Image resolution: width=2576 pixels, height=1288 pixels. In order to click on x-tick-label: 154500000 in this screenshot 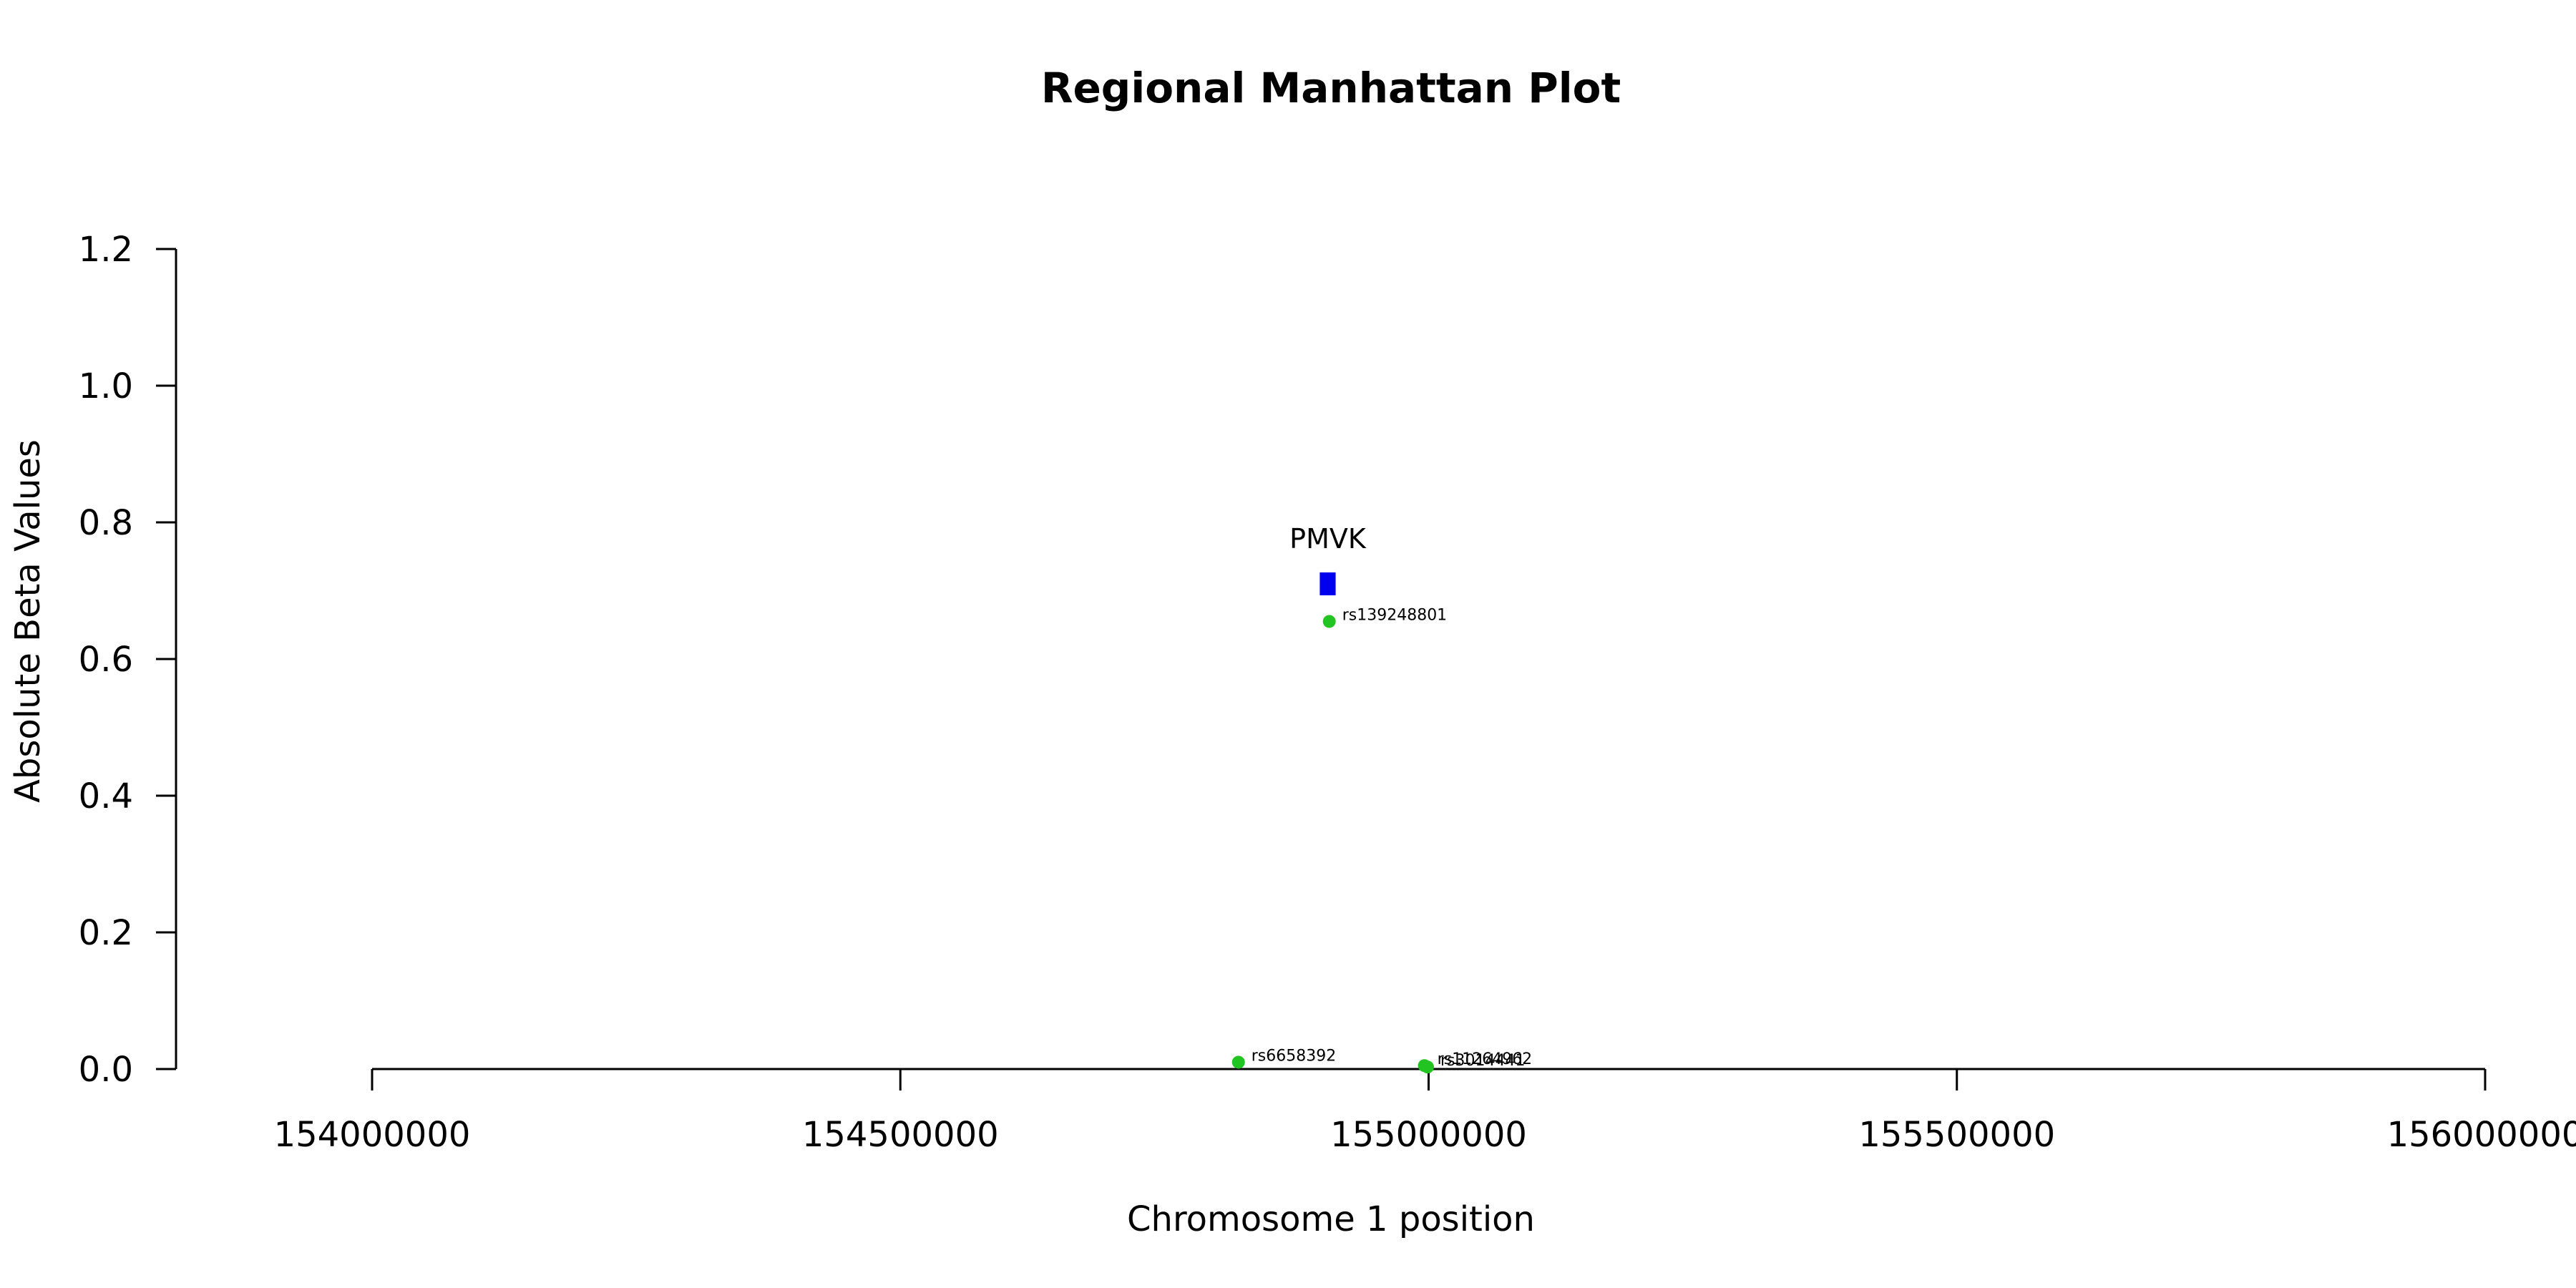, I will do `click(900, 1135)`.